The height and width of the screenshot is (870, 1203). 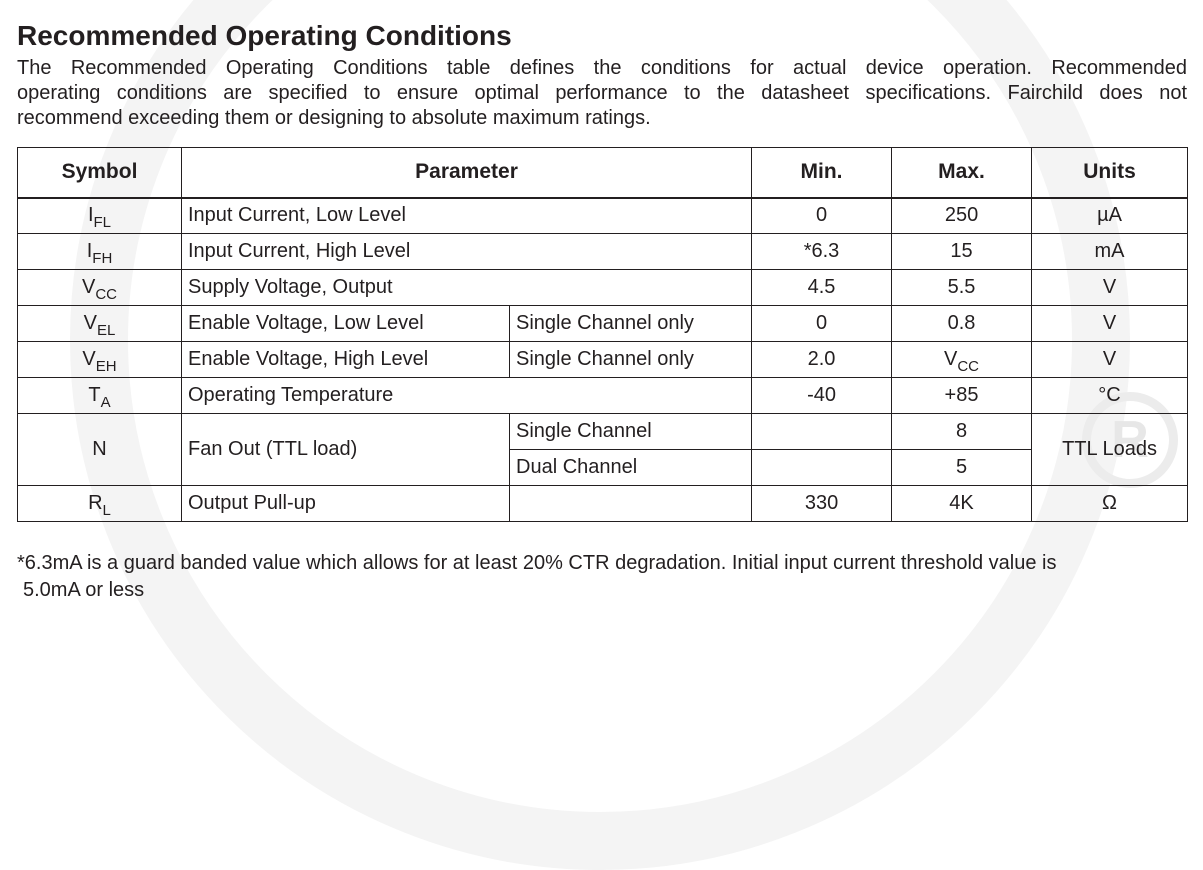 I want to click on min-cell: *6.3, so click(x=822, y=251).